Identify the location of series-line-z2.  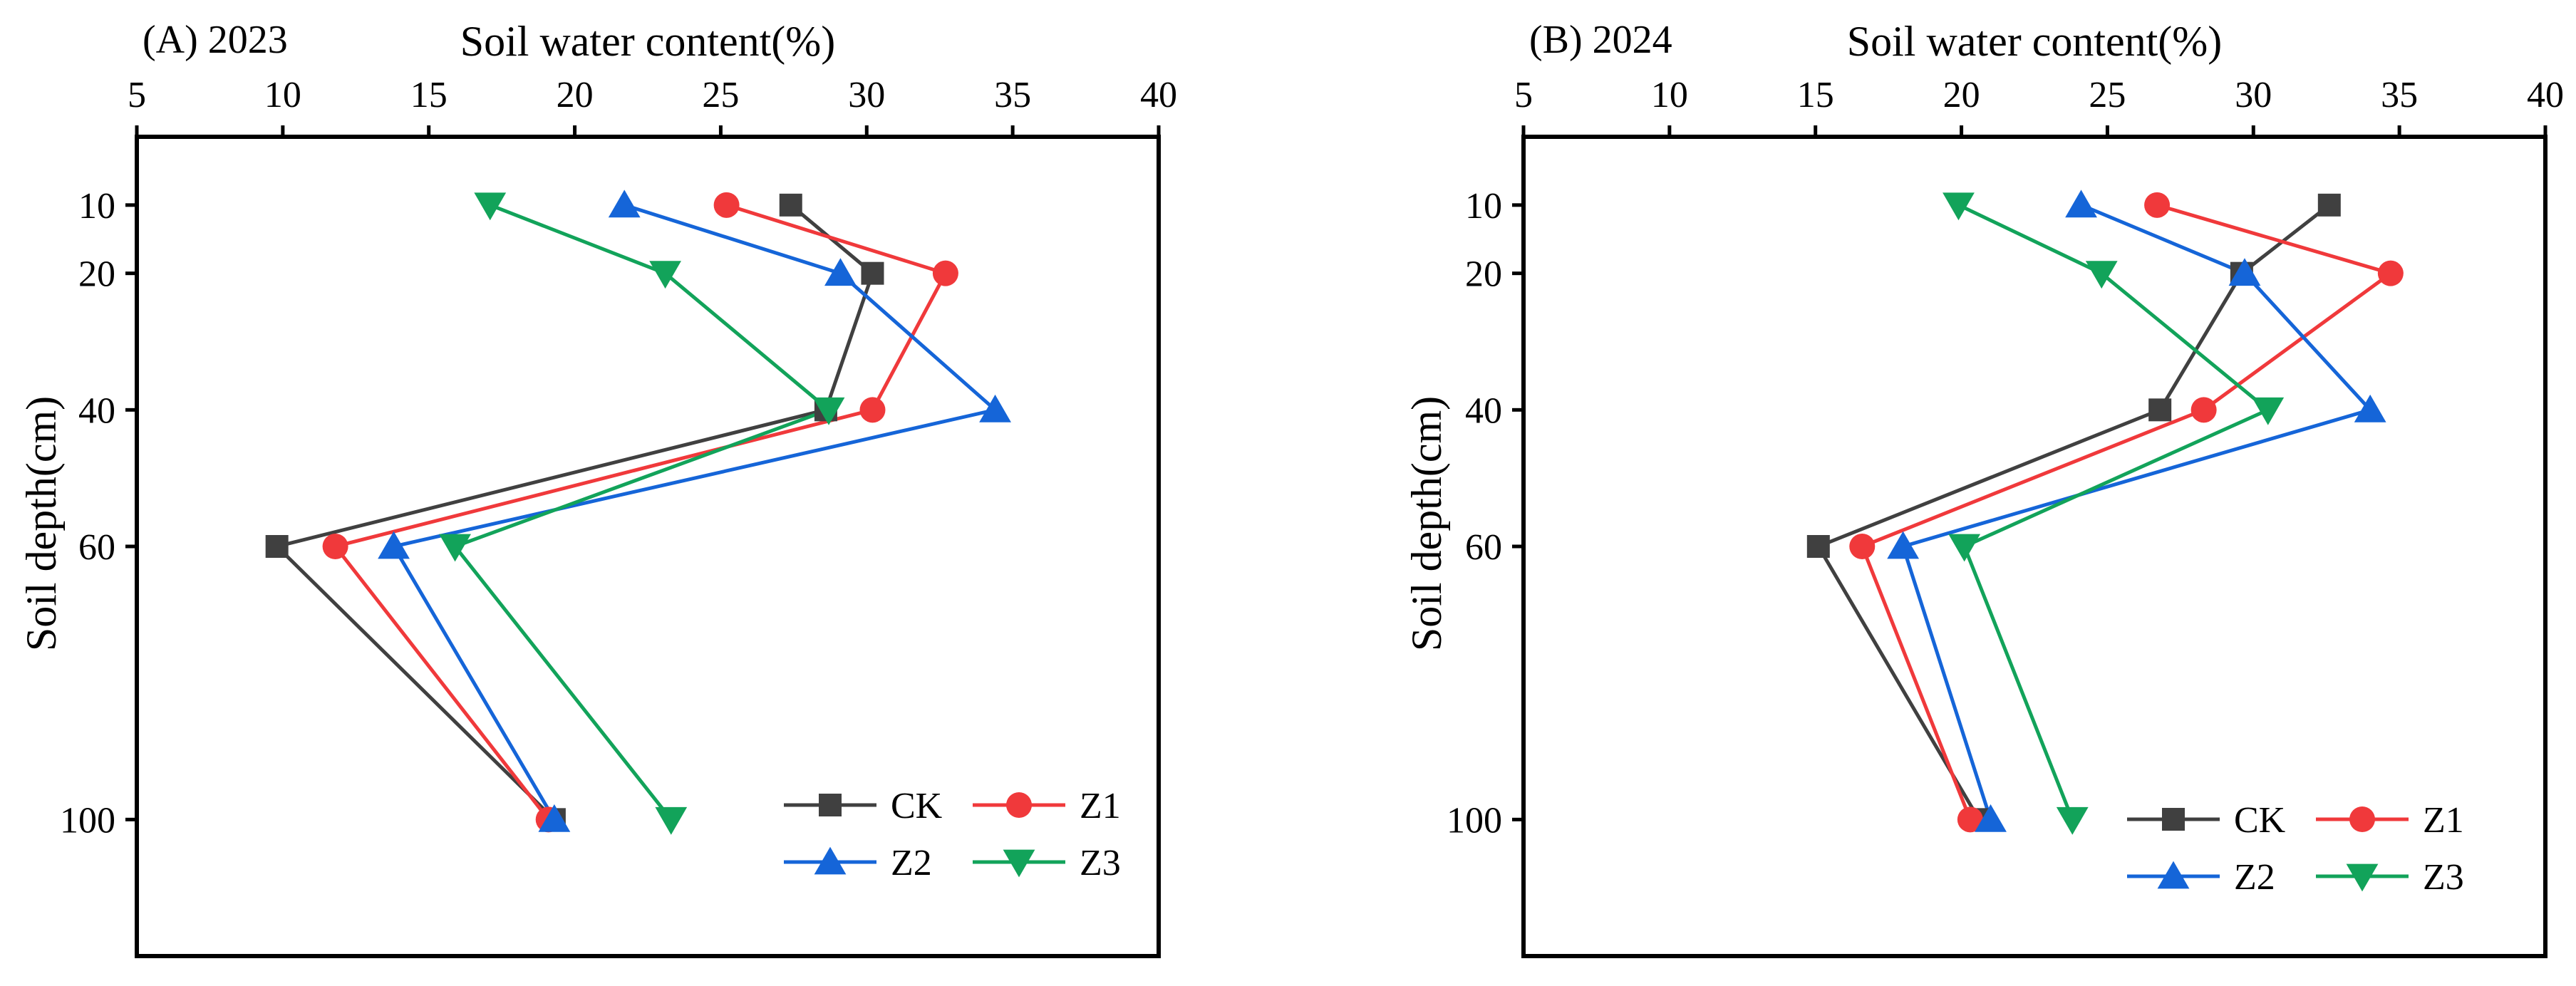
(2137, 512).